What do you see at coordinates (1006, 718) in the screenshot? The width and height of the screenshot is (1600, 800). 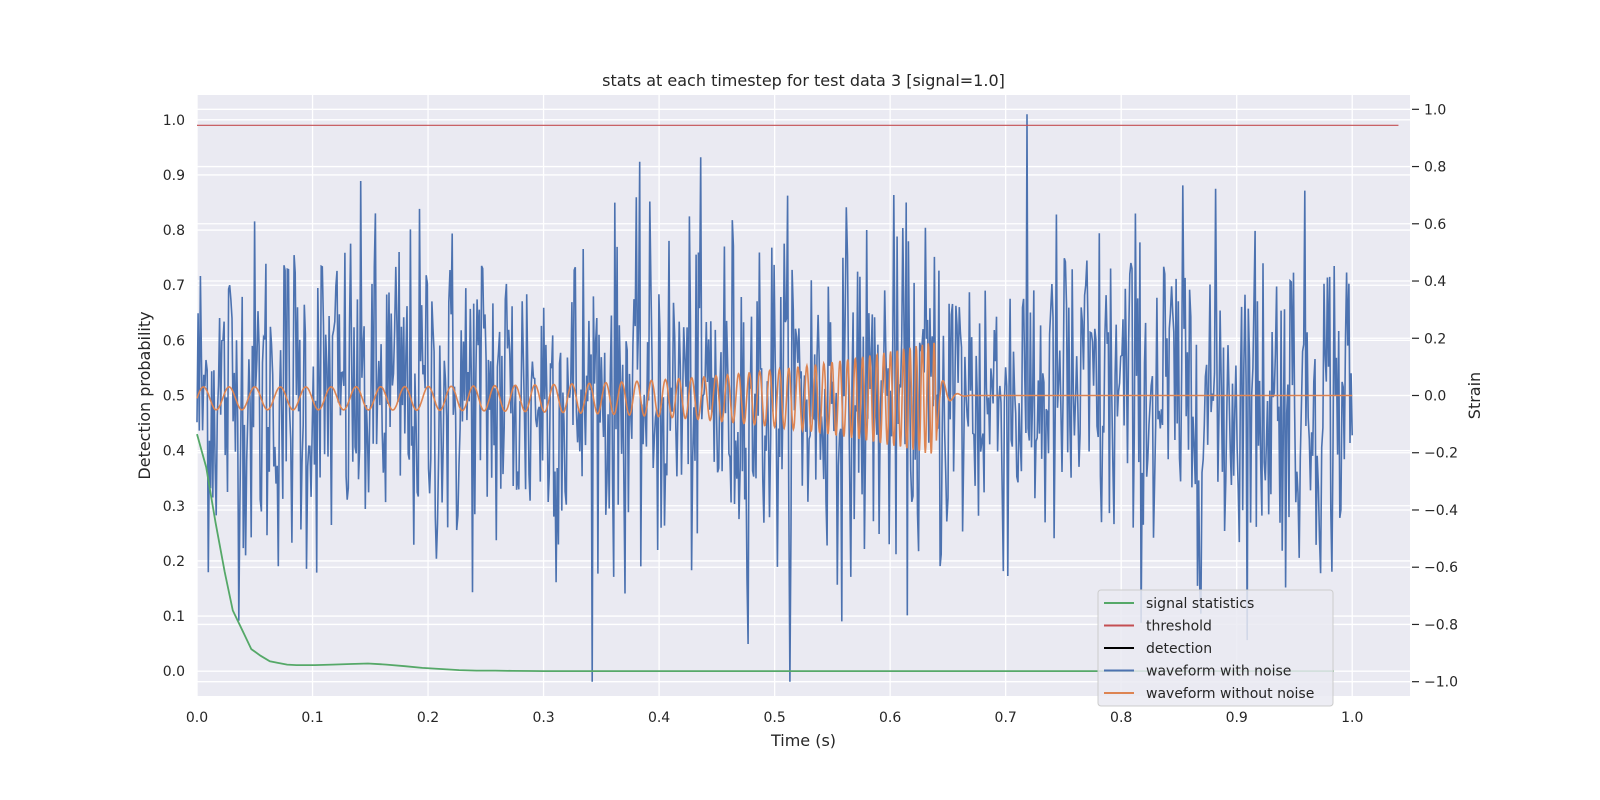 I see `x-tick-label: 0.7` at bounding box center [1006, 718].